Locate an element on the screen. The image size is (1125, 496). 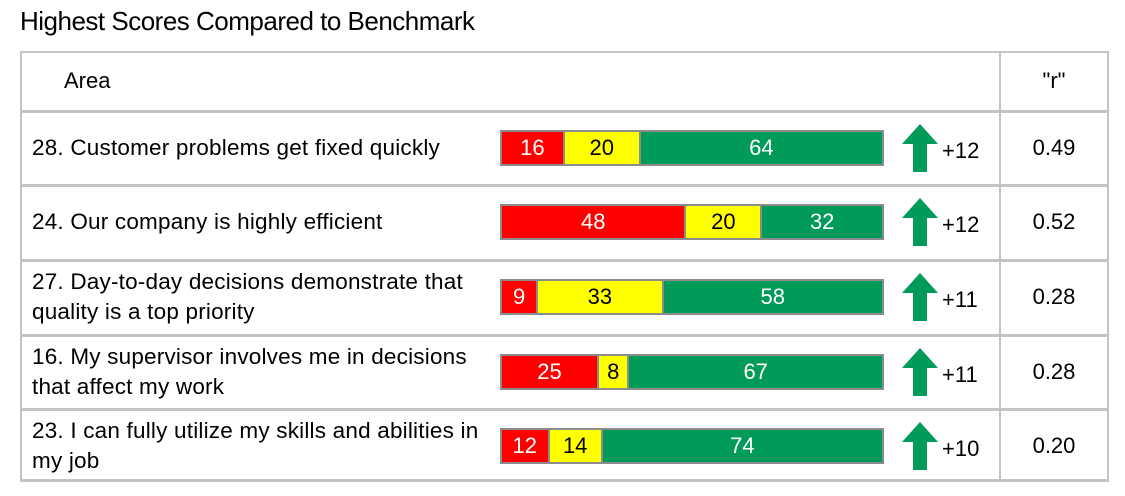
stacked-bar: 16 20 64 is located at coordinates (692, 148).